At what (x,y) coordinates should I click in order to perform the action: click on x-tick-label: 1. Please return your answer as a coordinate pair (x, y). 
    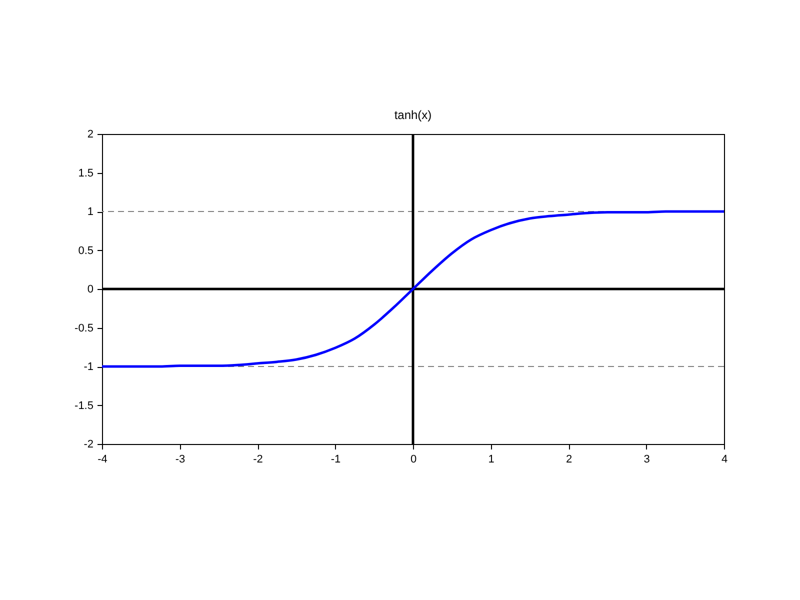
    Looking at the image, I should click on (491, 460).